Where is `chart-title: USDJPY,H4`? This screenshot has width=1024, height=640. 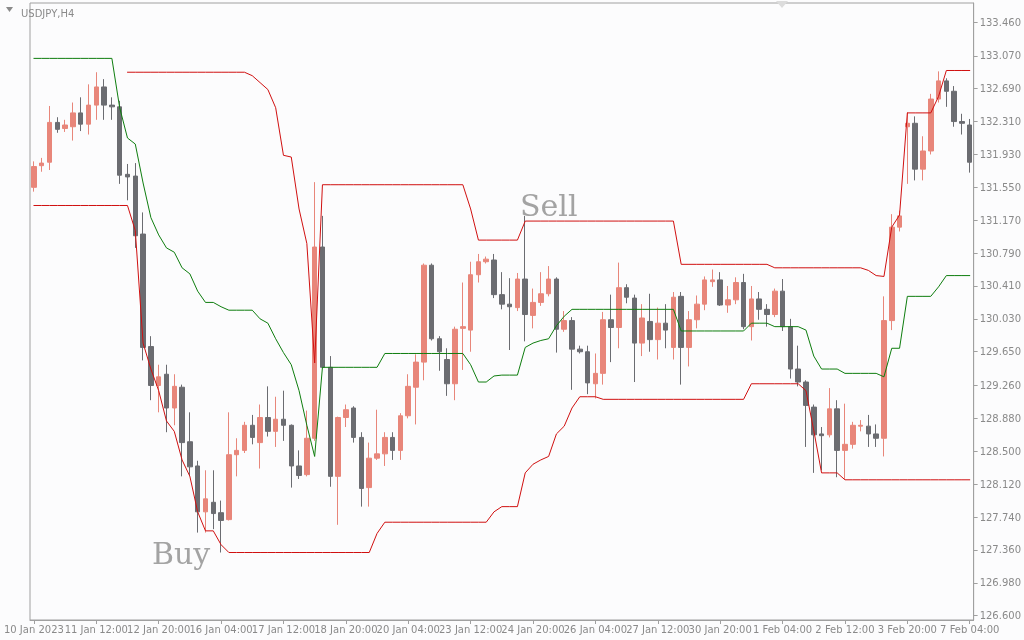 chart-title: USDJPY,H4 is located at coordinates (48, 13).